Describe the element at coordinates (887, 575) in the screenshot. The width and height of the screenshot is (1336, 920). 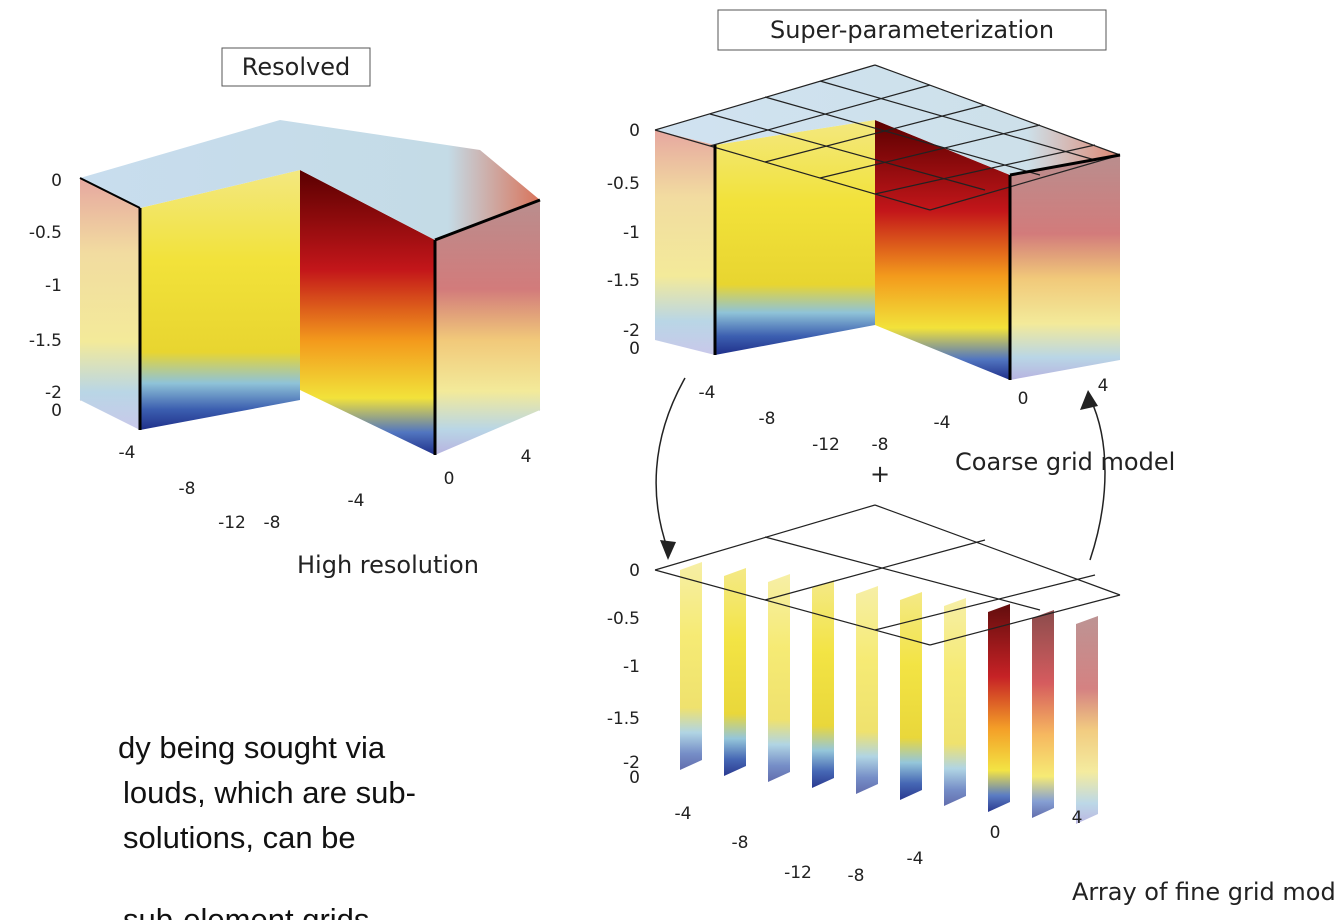
I see `fine-grid` at that location.